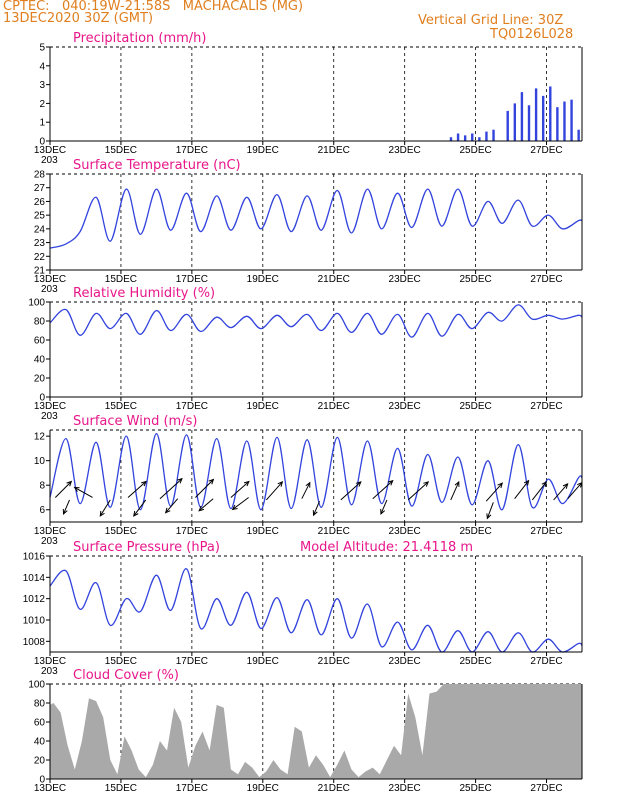  What do you see at coordinates (36, 685) in the screenshot?
I see `y-tick-label: 100` at bounding box center [36, 685].